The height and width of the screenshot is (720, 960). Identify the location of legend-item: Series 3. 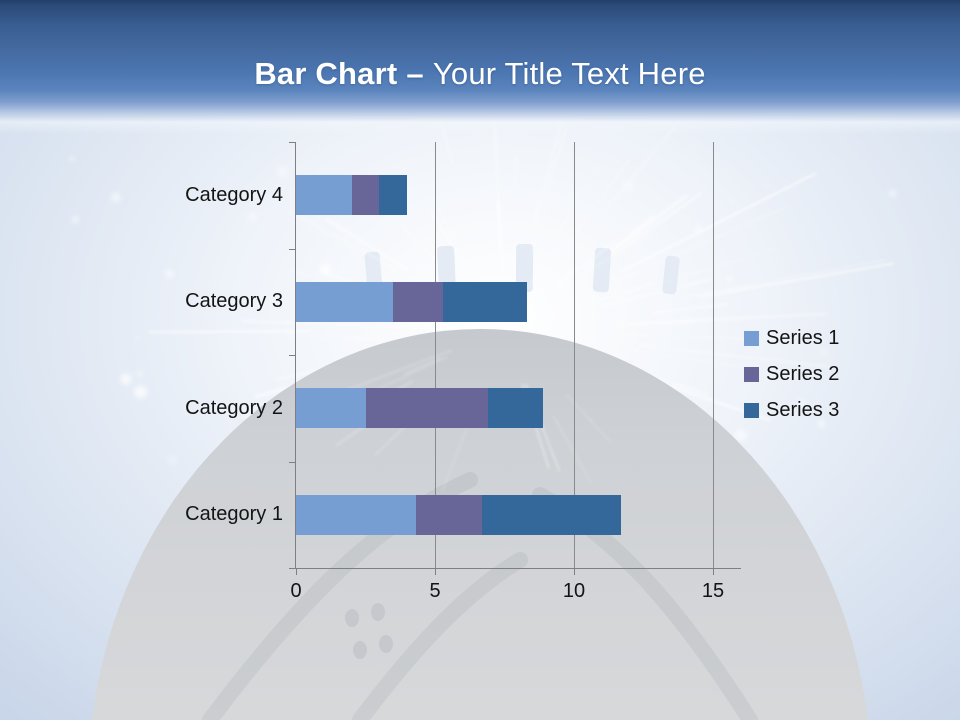
(791, 410).